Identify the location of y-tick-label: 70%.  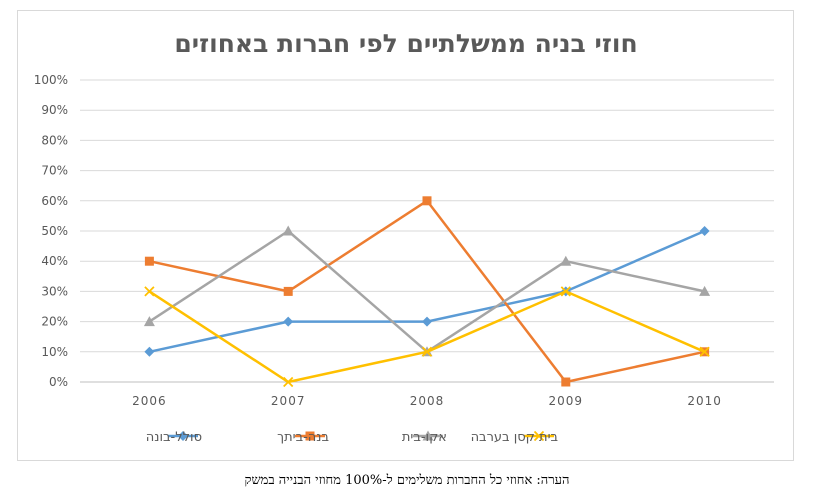
(54, 171).